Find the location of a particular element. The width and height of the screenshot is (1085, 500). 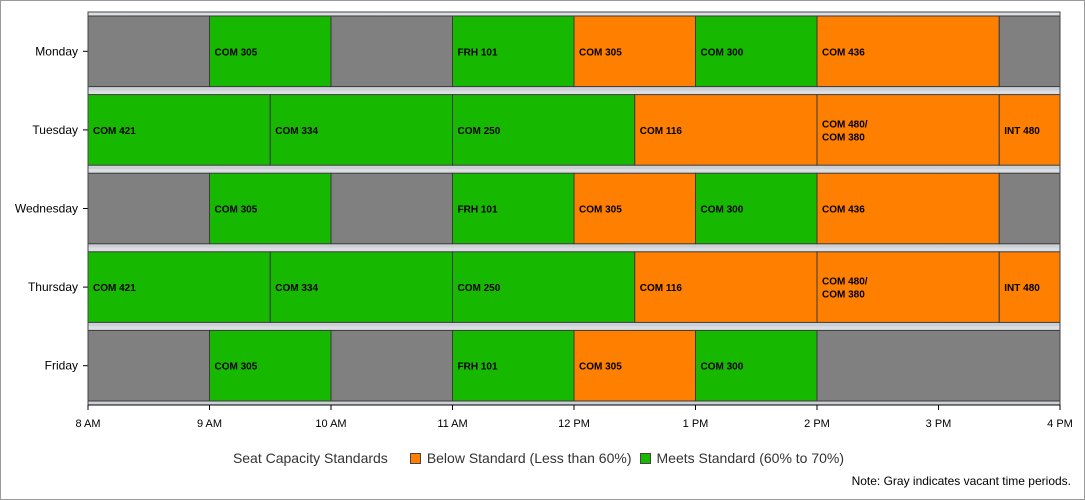

legend-item-below: Below Standard (Less than 60%) is located at coordinates (520, 458).